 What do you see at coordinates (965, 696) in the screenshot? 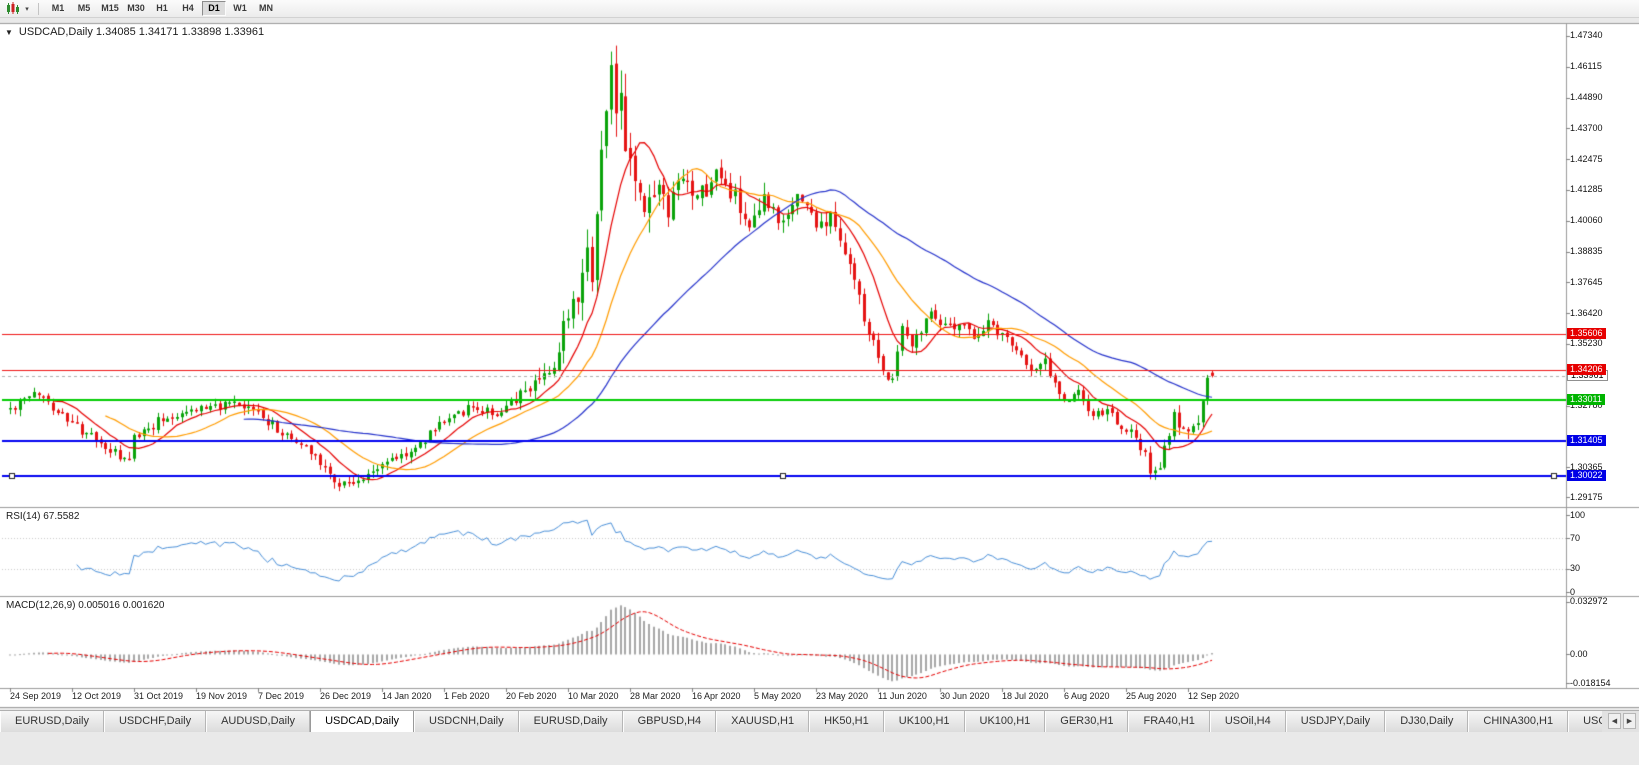
I see `date-label-30-jun-2020: 30 Jun 2020` at bounding box center [965, 696].